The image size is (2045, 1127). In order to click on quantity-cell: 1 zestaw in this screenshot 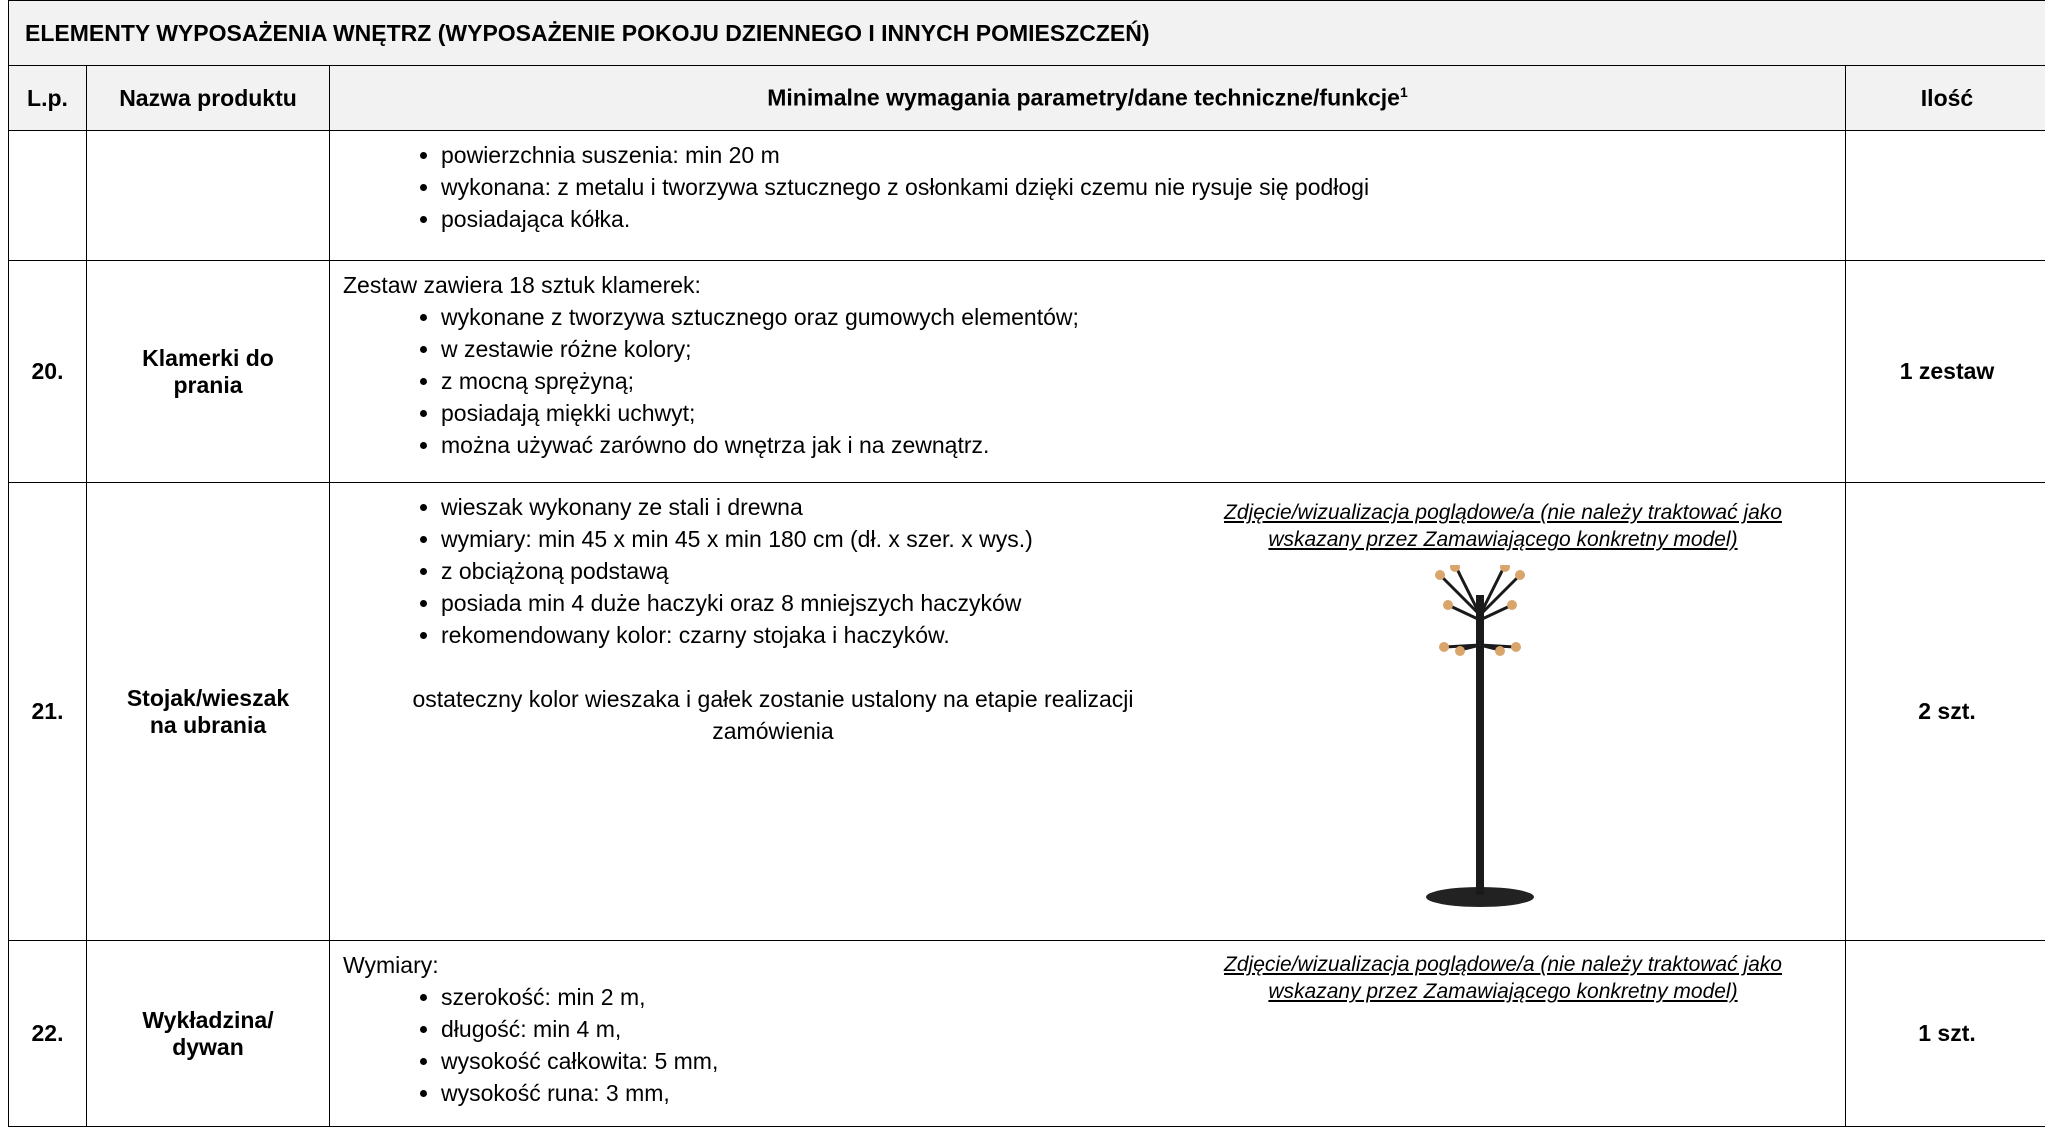, I will do `click(1944, 371)`.